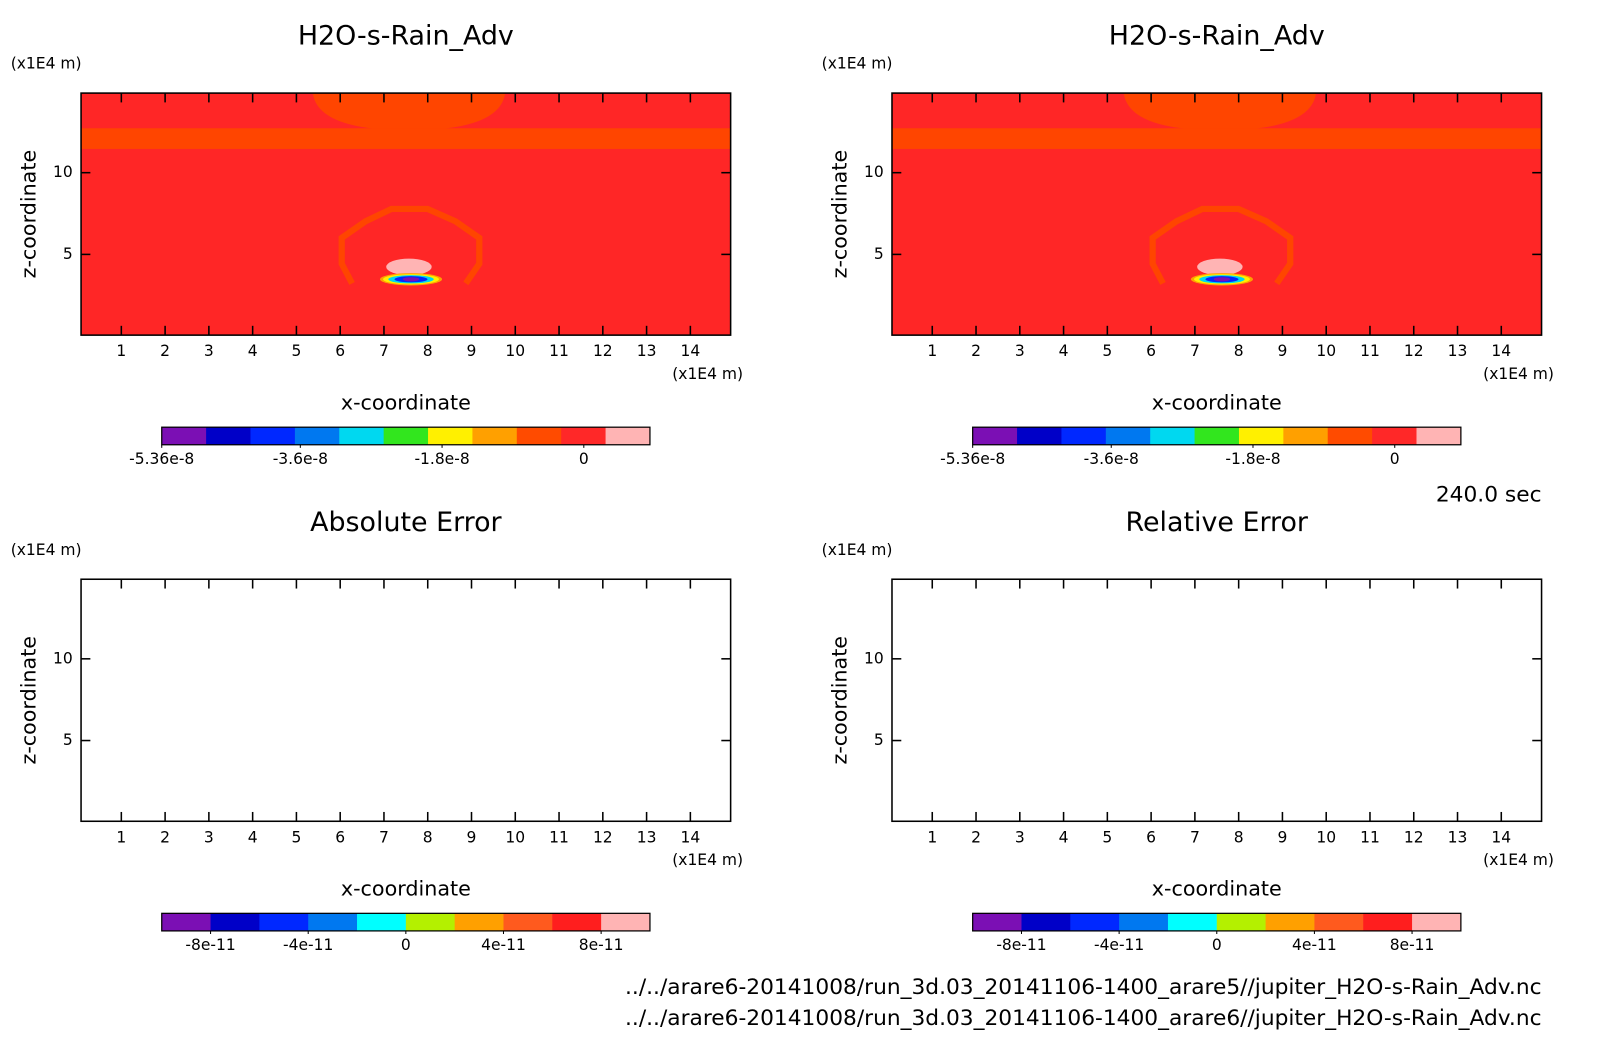  What do you see at coordinates (707, 860) in the screenshot?
I see `x-unit: (x1E4 m)` at bounding box center [707, 860].